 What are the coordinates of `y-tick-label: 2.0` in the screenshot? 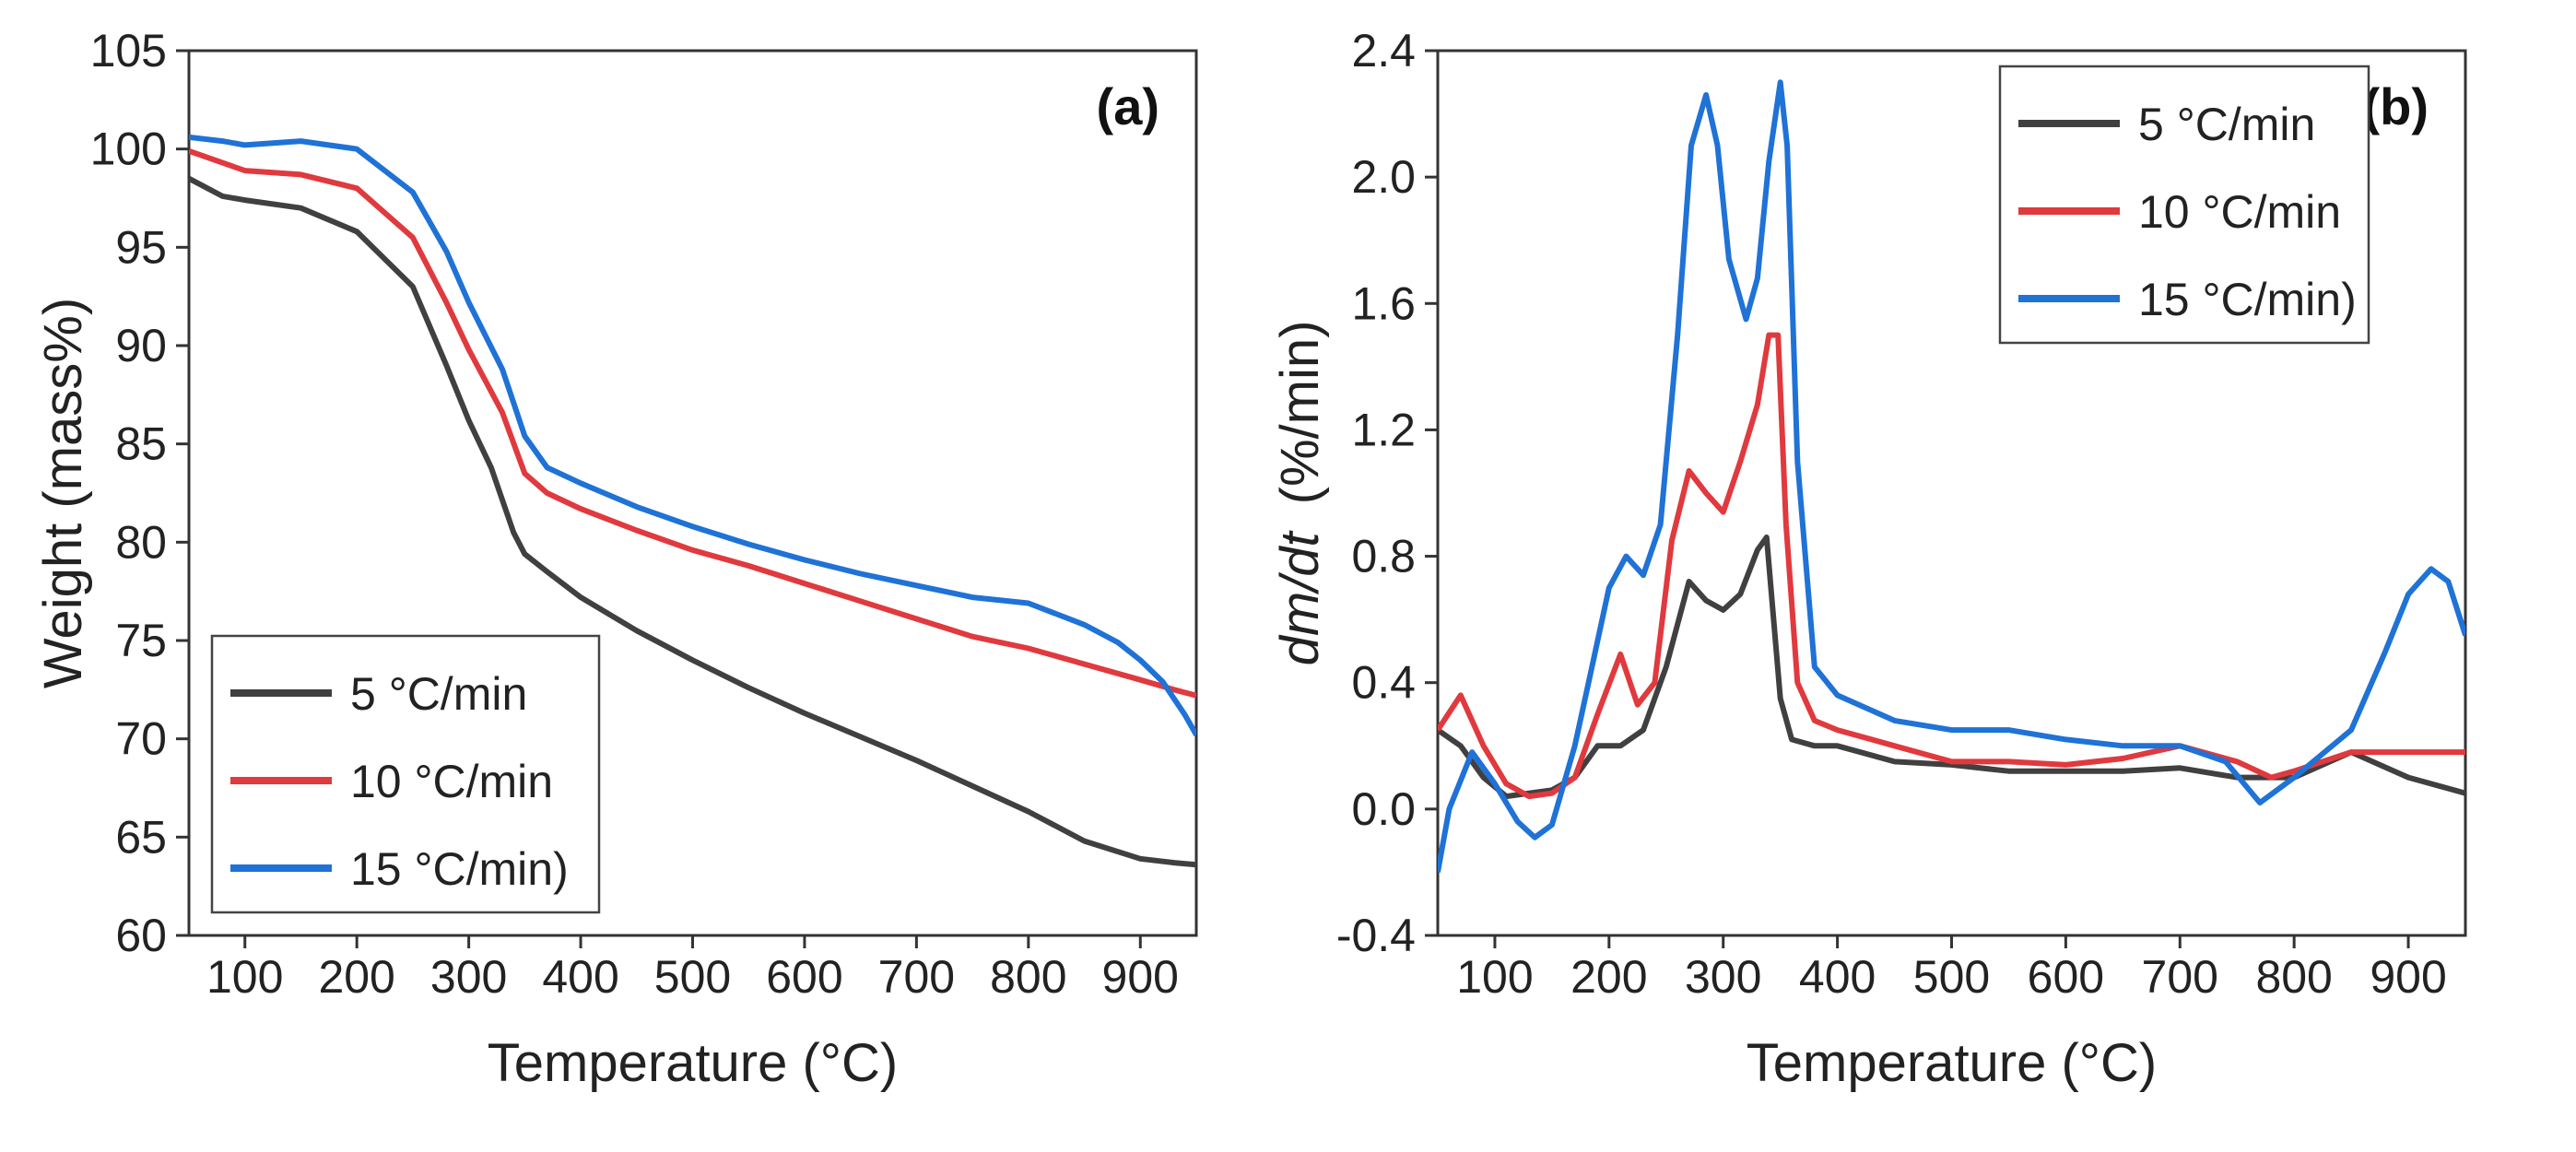 It's located at (1383, 177).